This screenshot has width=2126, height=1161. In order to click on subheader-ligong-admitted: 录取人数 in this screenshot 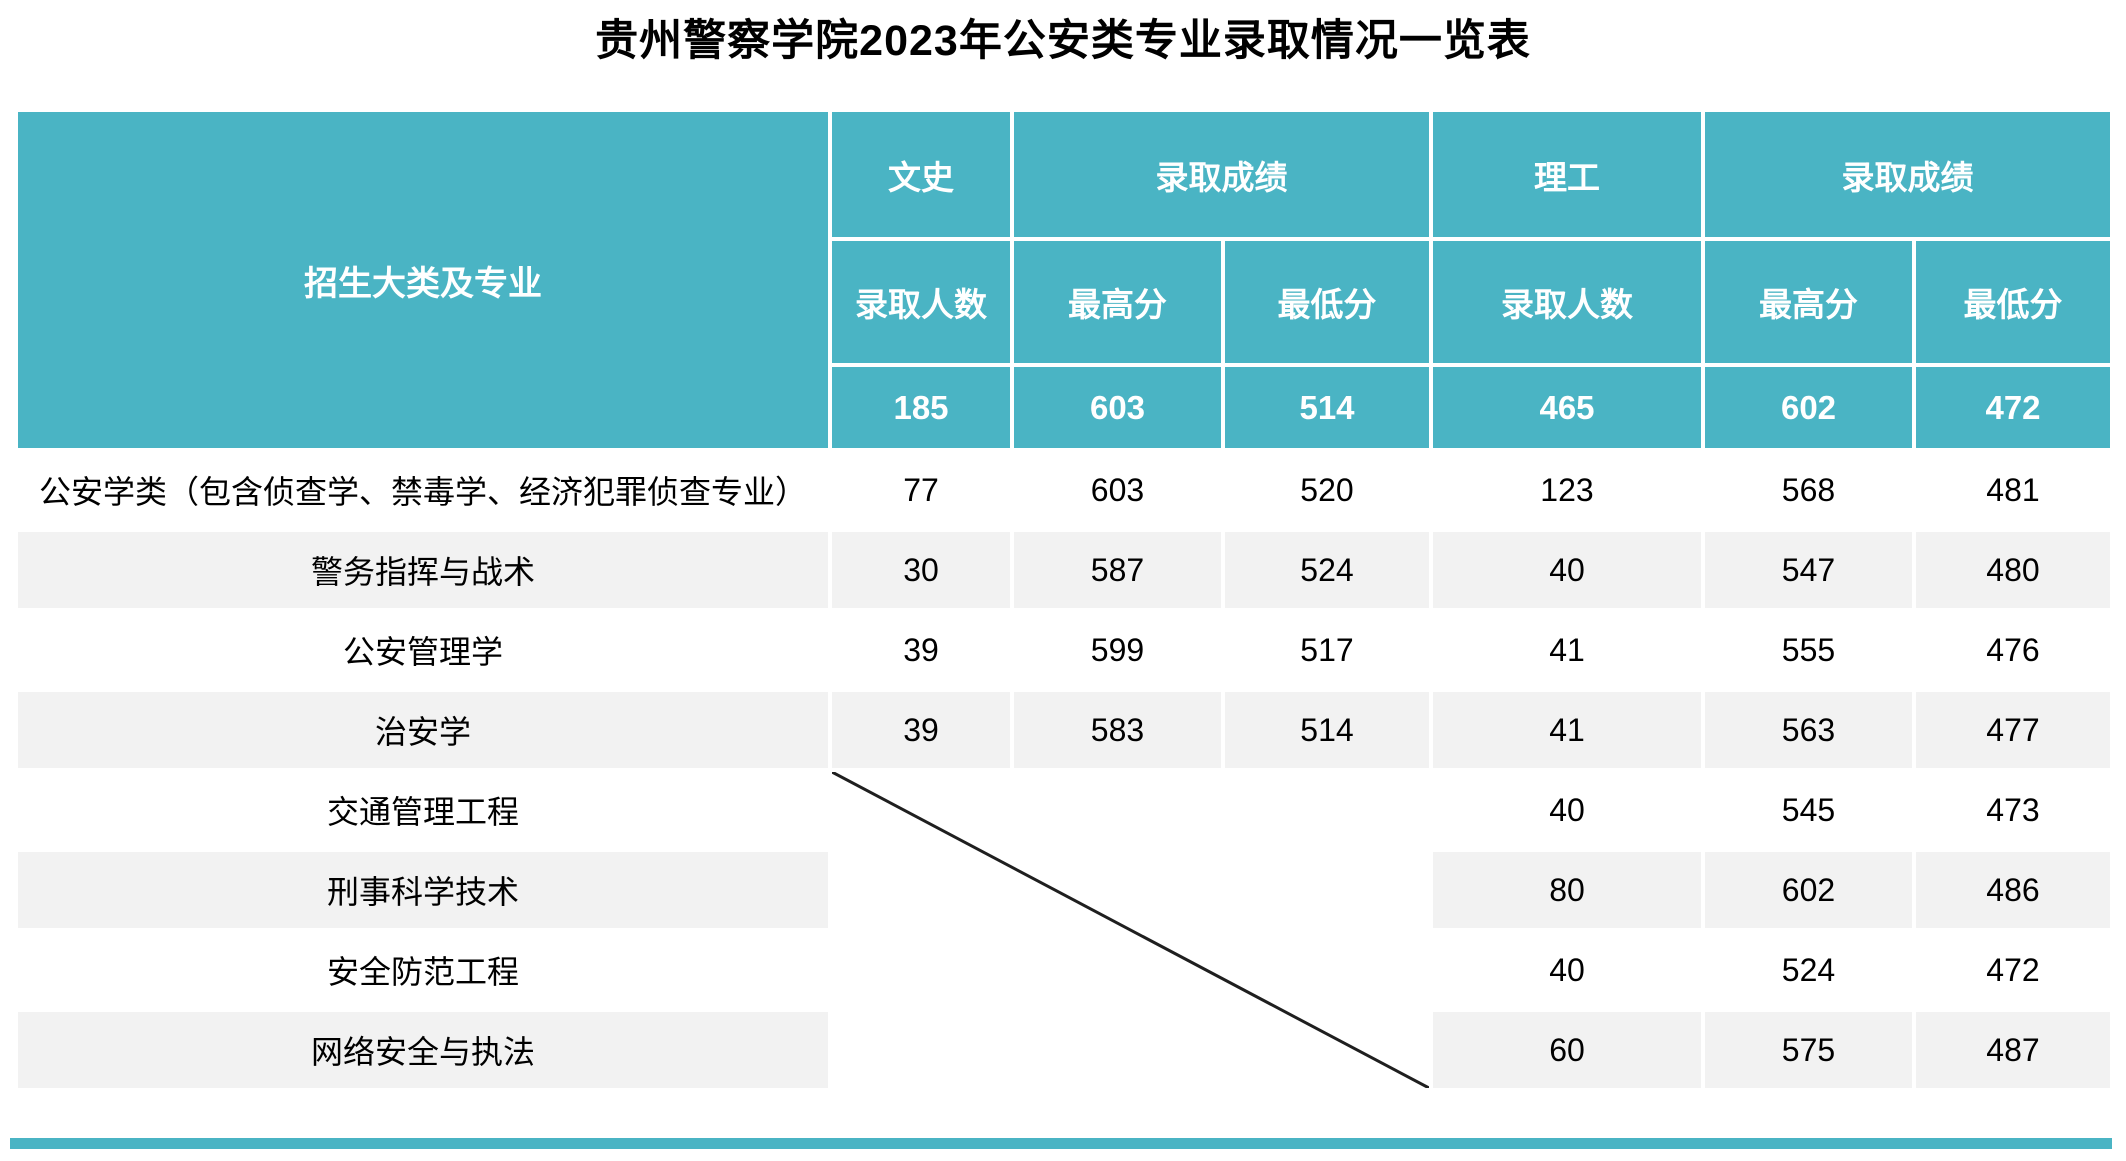, I will do `click(1567, 302)`.